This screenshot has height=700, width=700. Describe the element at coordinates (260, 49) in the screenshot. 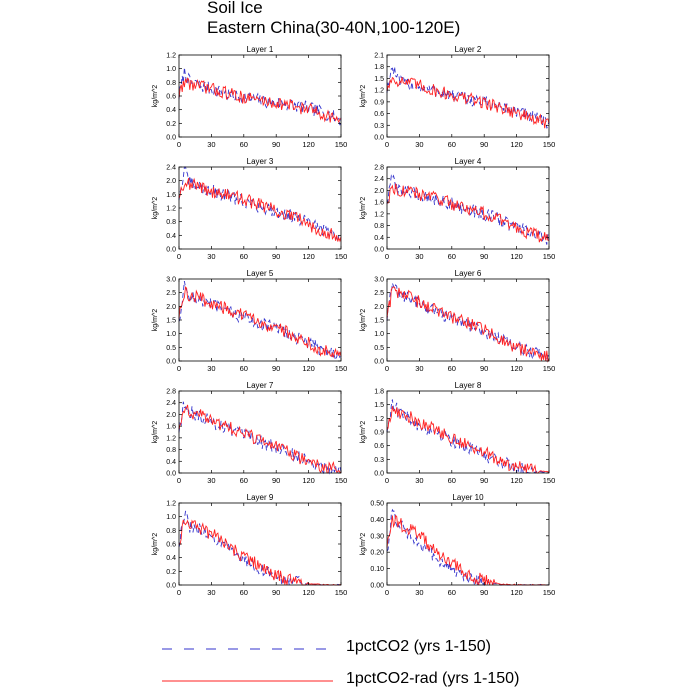

I see `panel-title: Layer 1` at that location.